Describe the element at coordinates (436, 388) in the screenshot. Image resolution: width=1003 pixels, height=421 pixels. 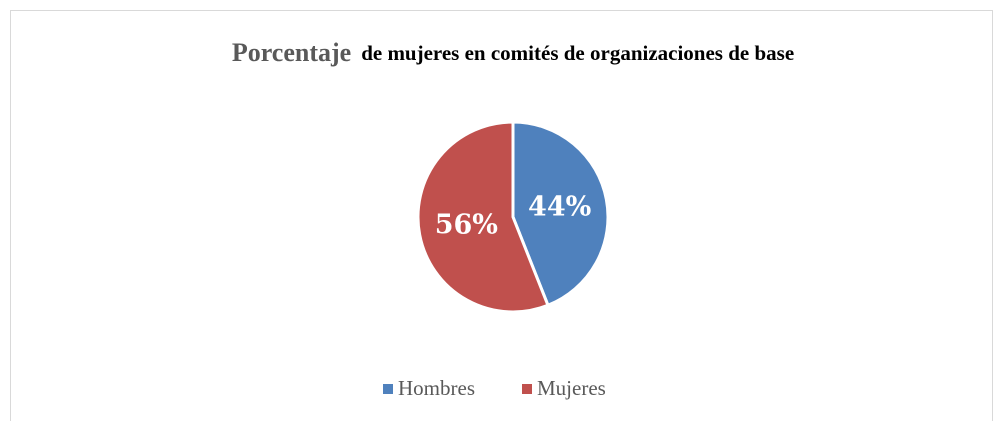
I see `legend-label: Hombres` at that location.